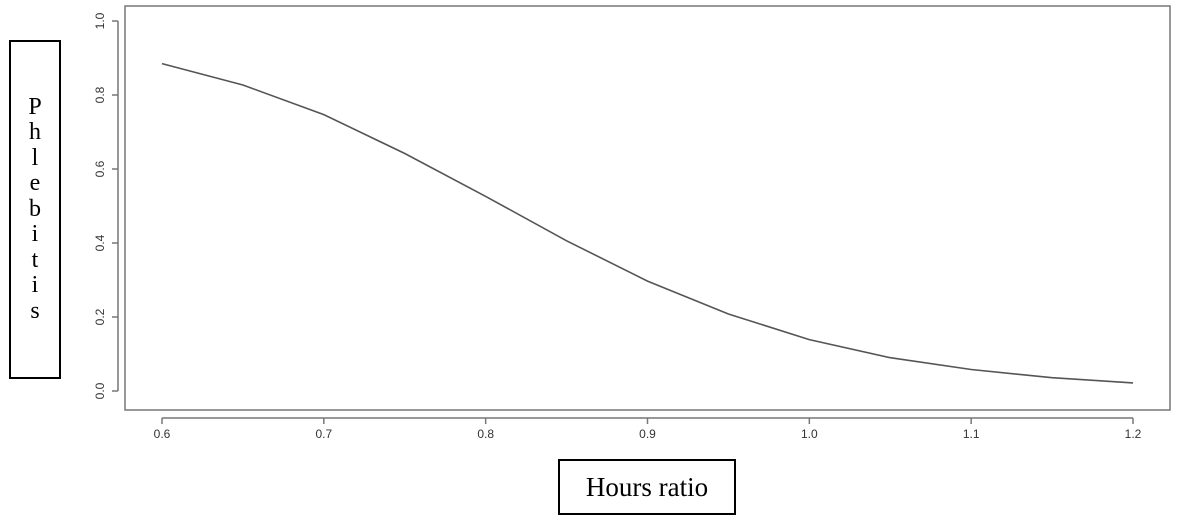  What do you see at coordinates (100, 242) in the screenshot?
I see `y-tick-label: 0.4` at bounding box center [100, 242].